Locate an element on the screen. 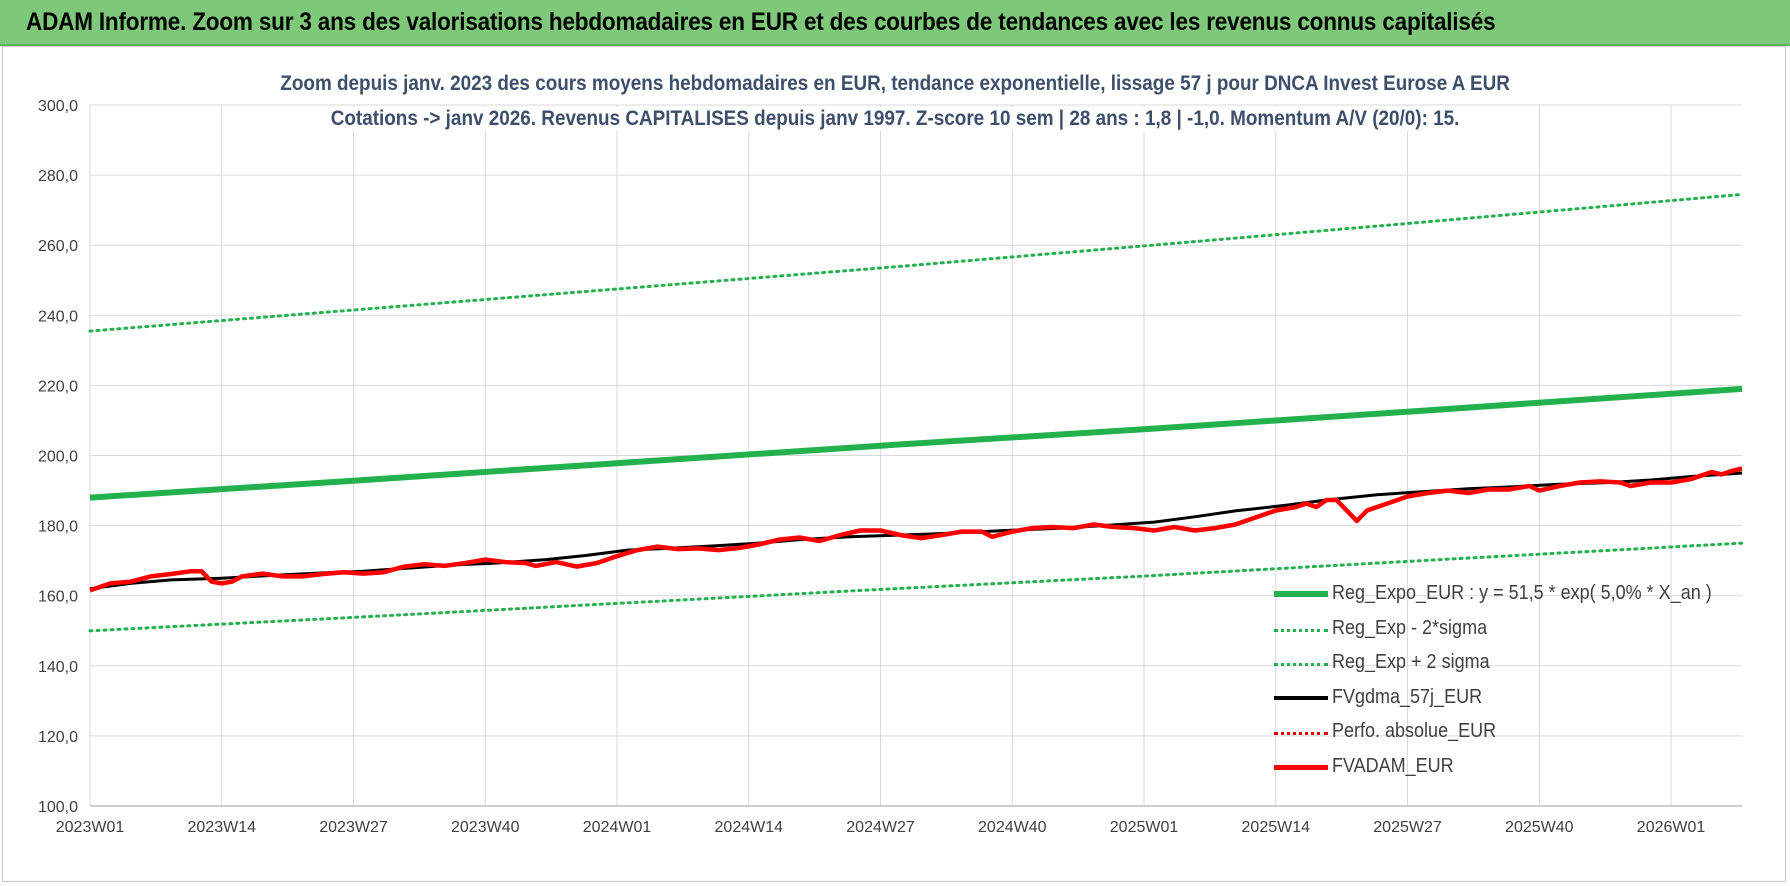  legend-swatch-reg-plus is located at coordinates (1301, 664).